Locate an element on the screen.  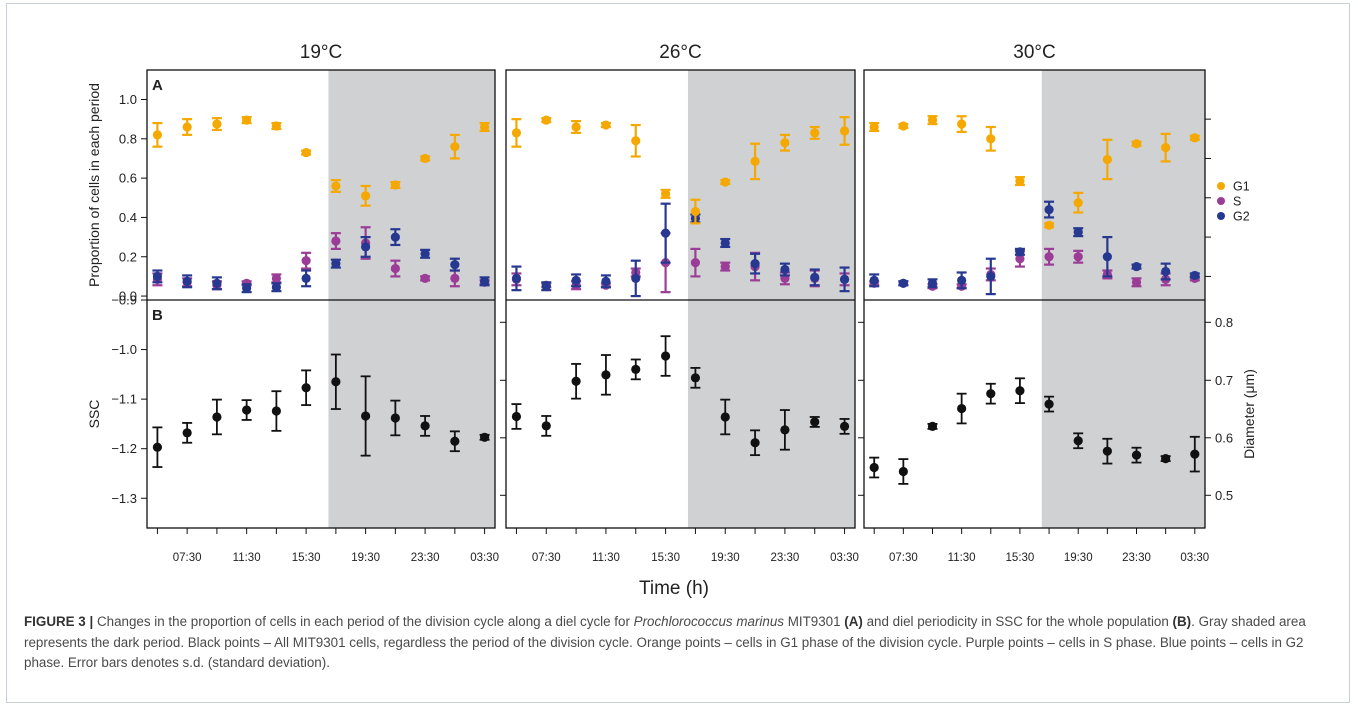
caption-ref-a: (A) is located at coordinates (853, 621).